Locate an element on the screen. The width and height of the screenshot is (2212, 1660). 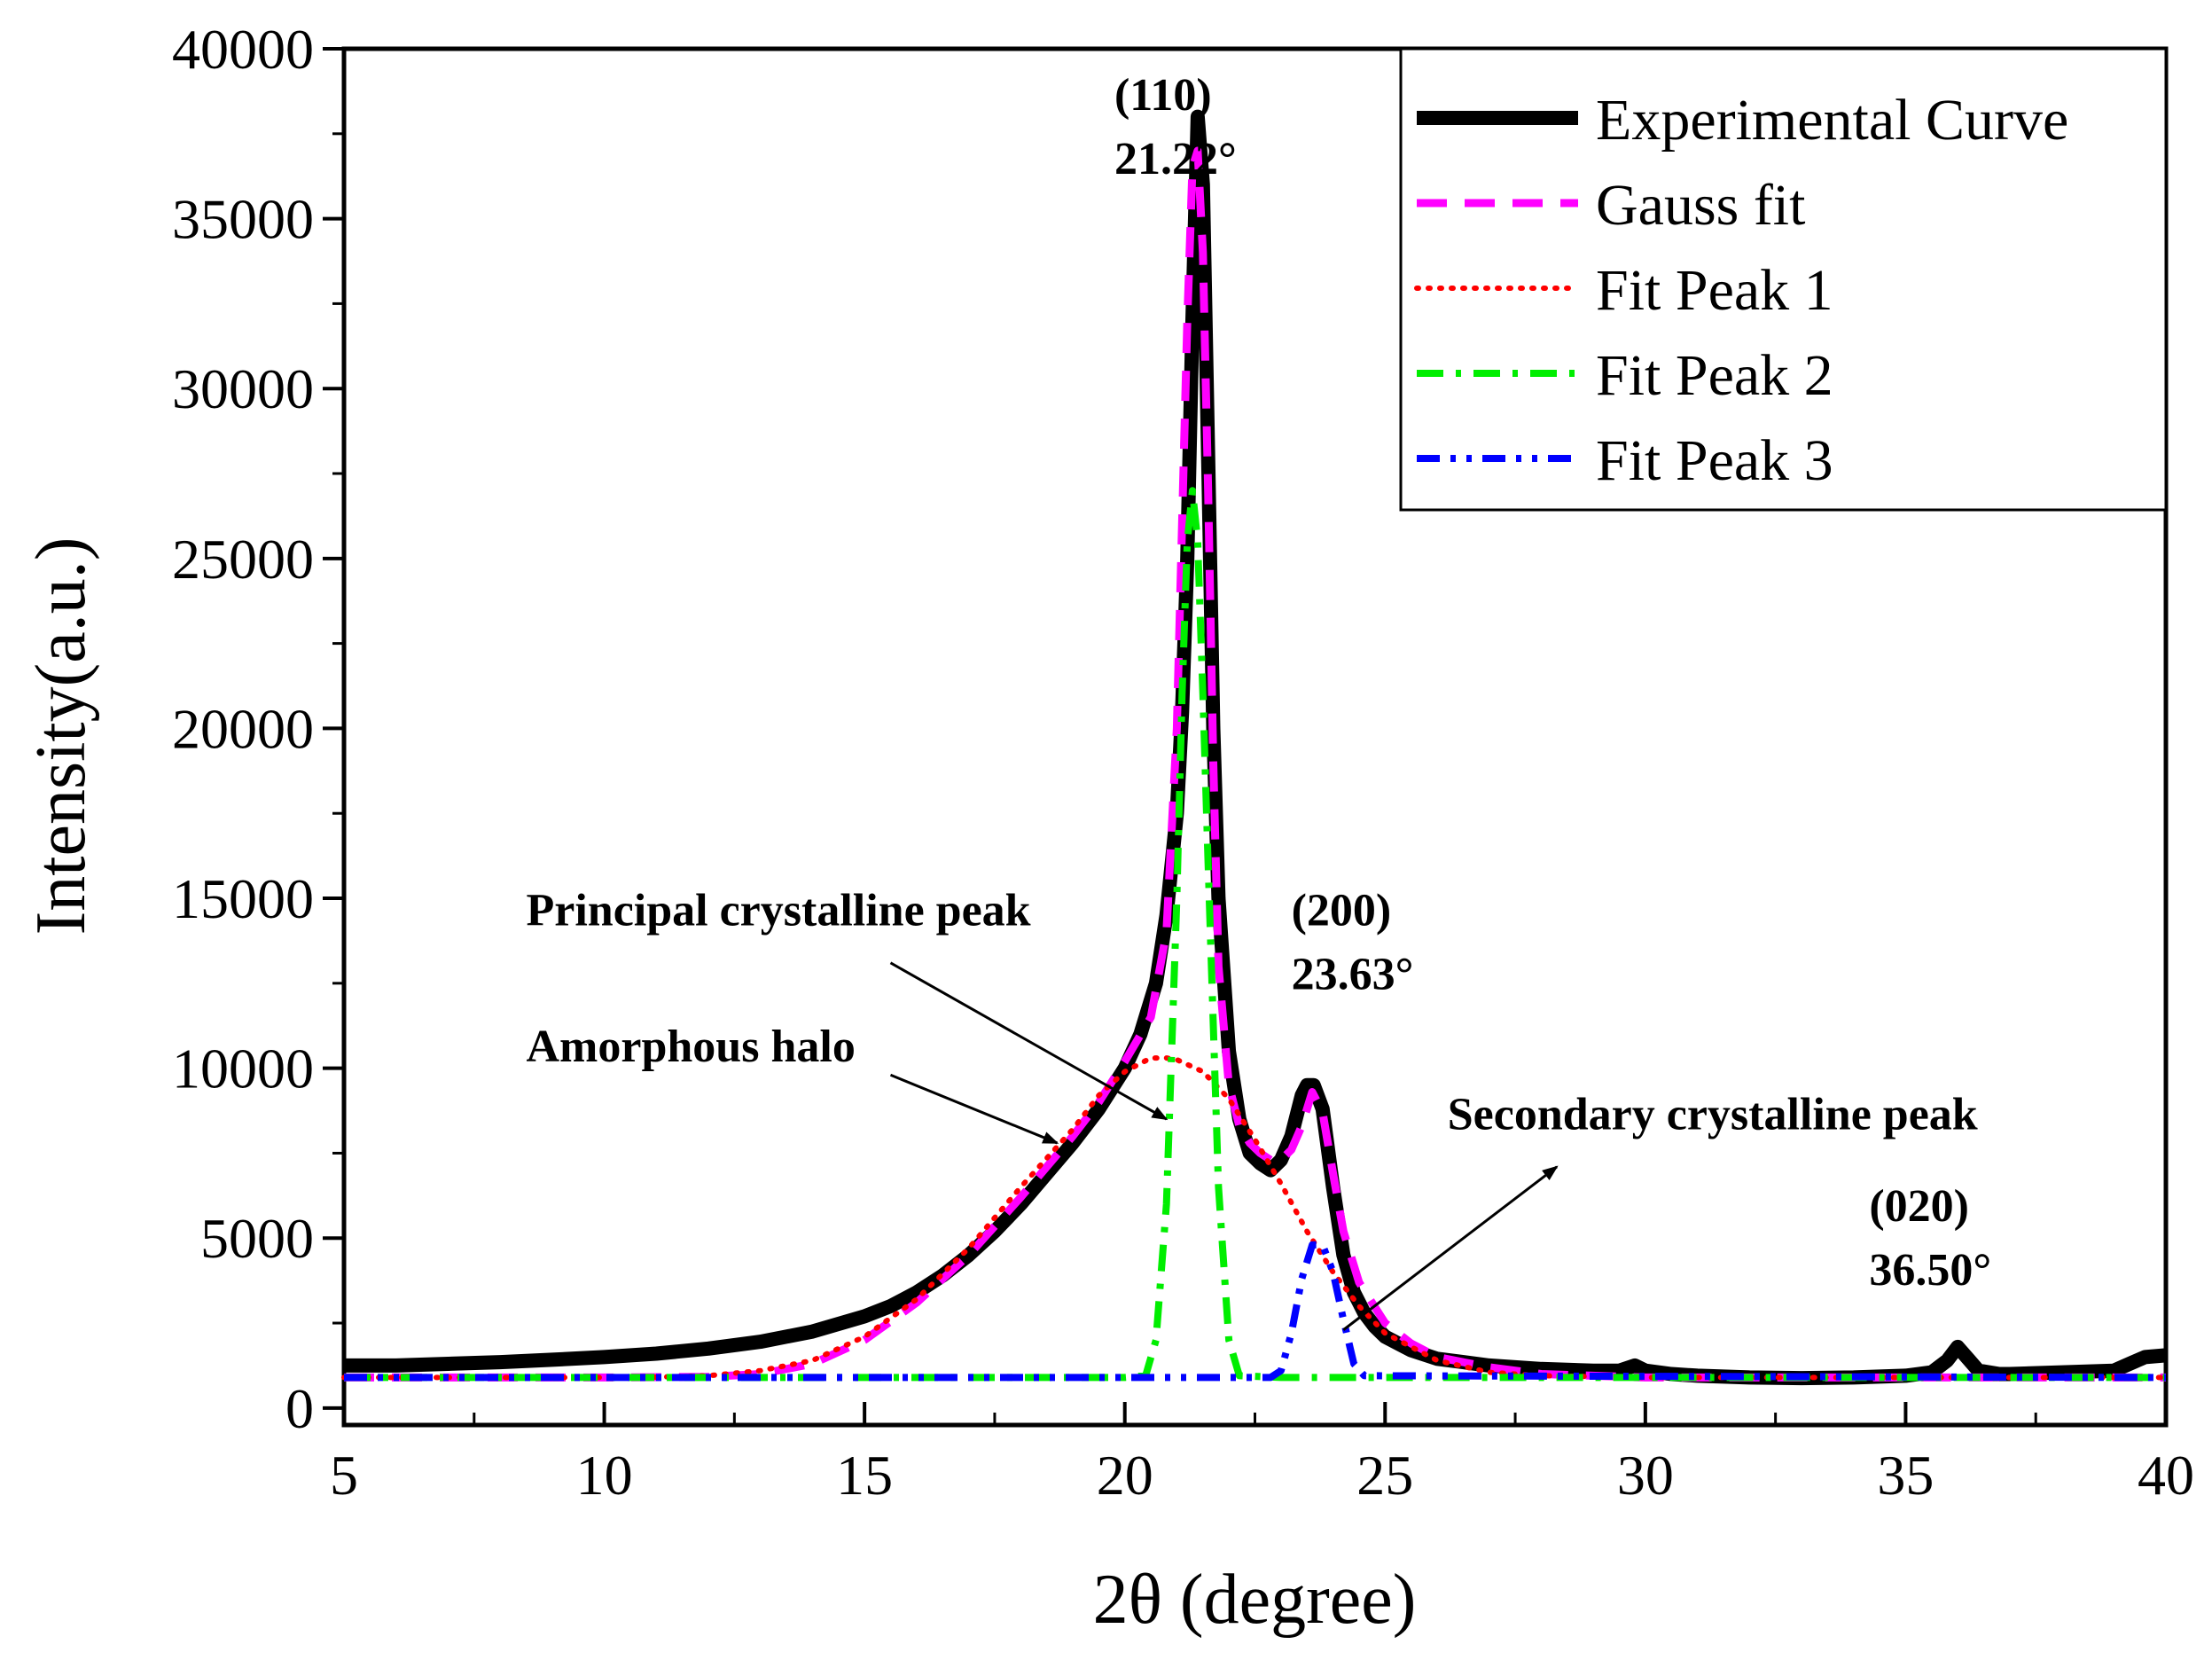
annotation-principal-arrow is located at coordinates (1029, 1041).